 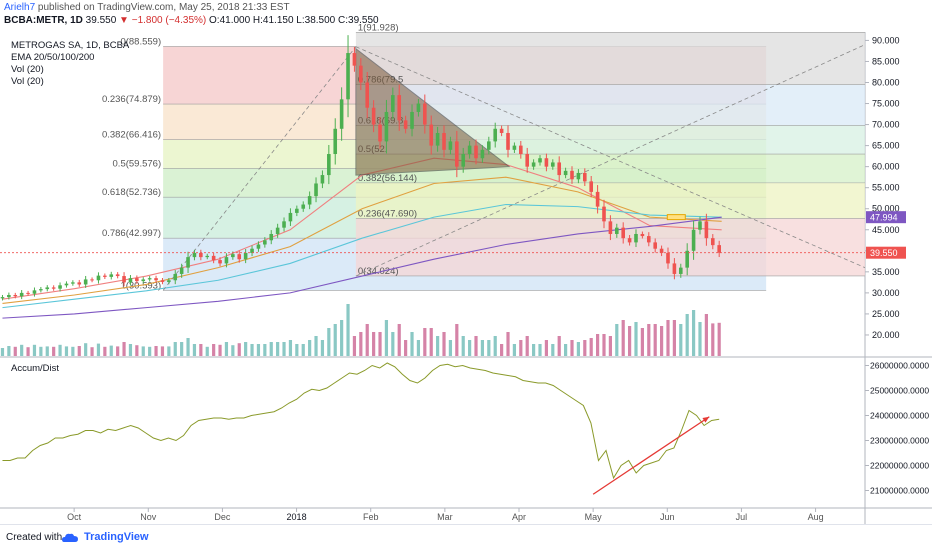 What do you see at coordinates (378, 27) in the screenshot?
I see `fib-right-level-label: 1(91.928)` at bounding box center [378, 27].